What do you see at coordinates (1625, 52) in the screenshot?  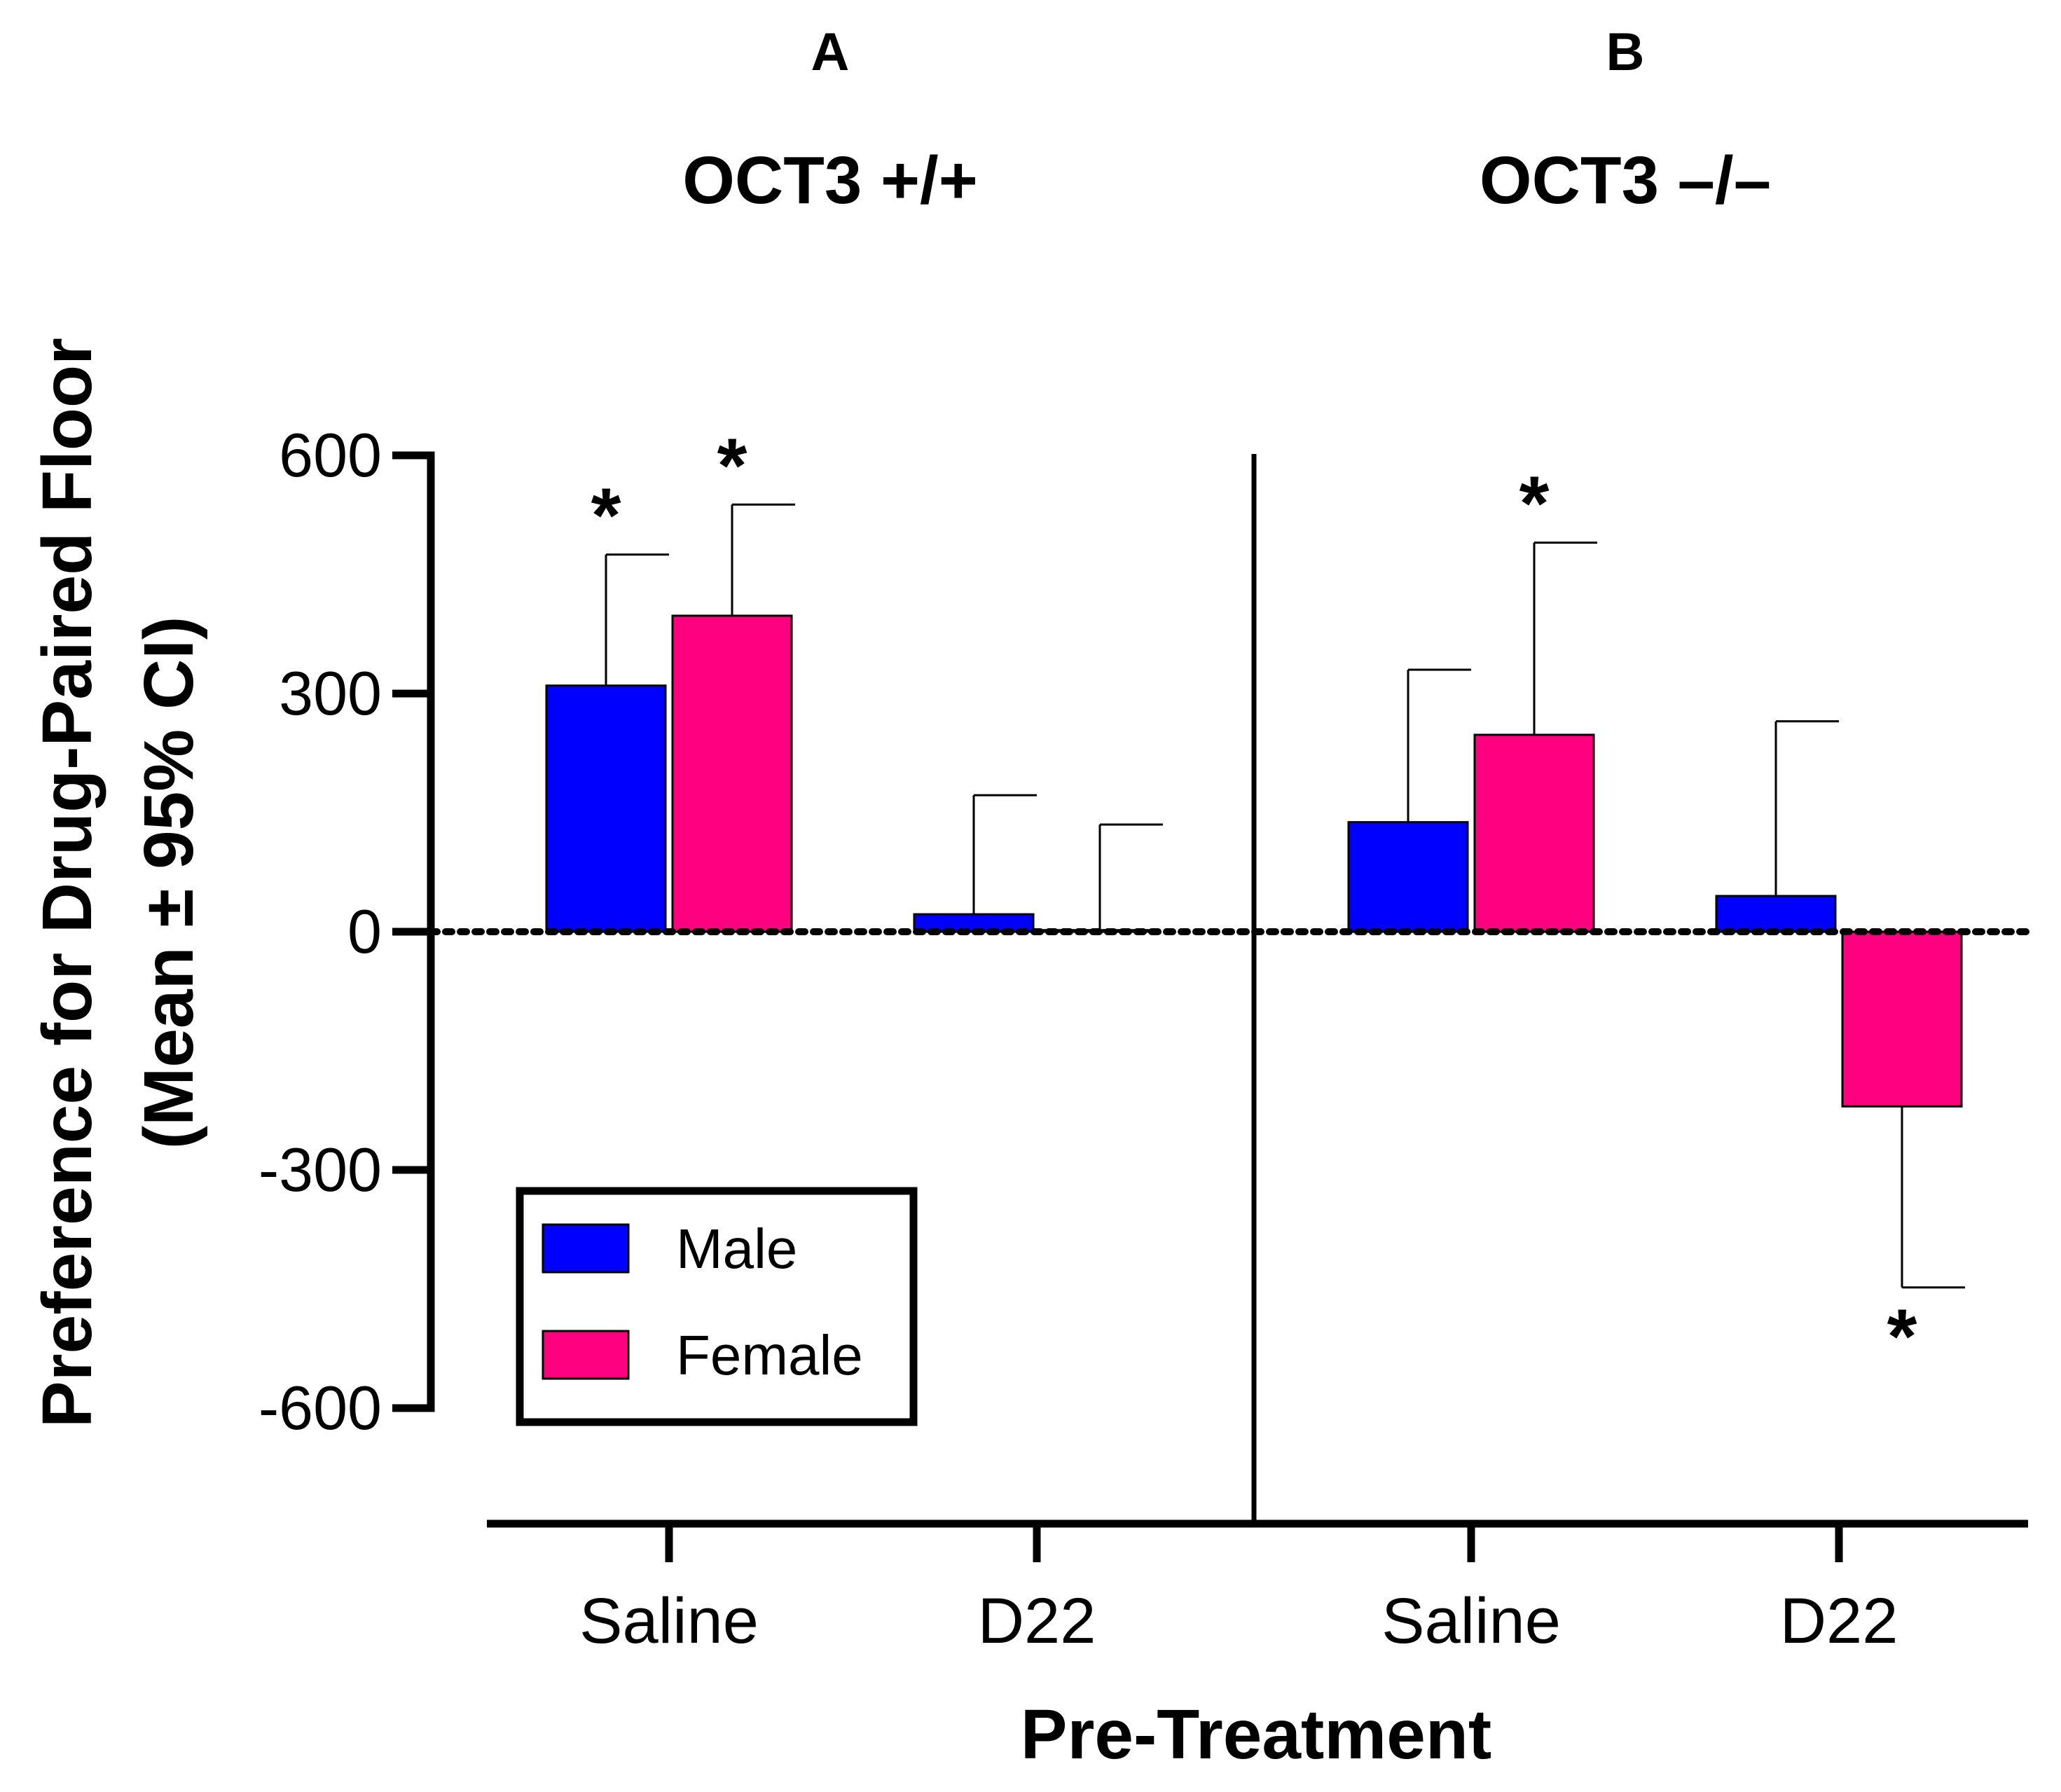 I see `panel-letter-b: B` at bounding box center [1625, 52].